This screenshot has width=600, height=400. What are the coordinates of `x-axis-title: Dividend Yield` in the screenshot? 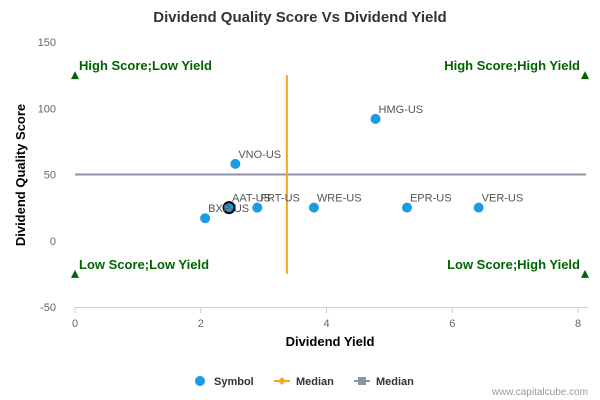 It's located at (330, 341).